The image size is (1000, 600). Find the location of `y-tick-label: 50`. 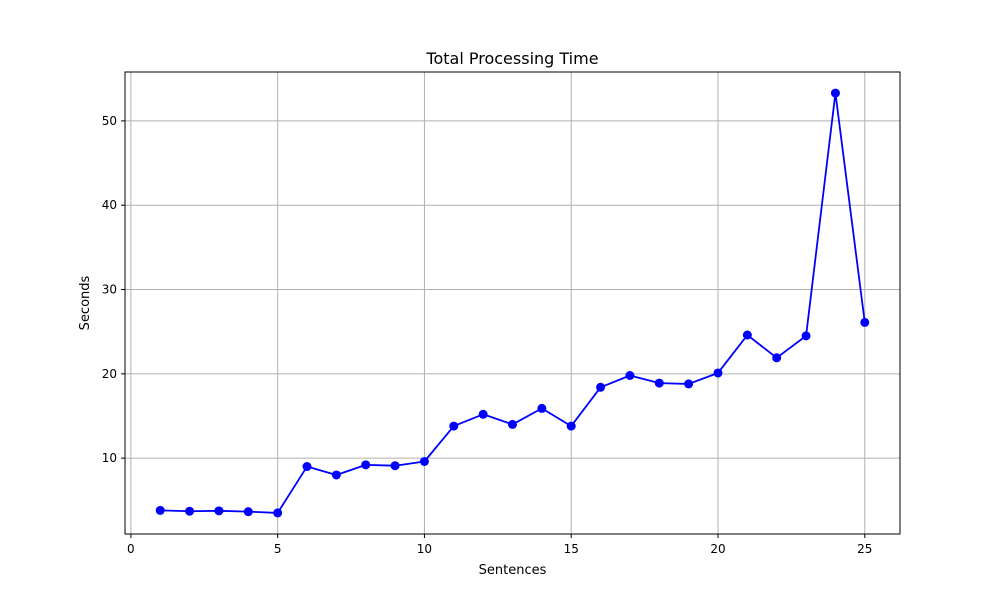

y-tick-label: 50 is located at coordinates (109, 121).